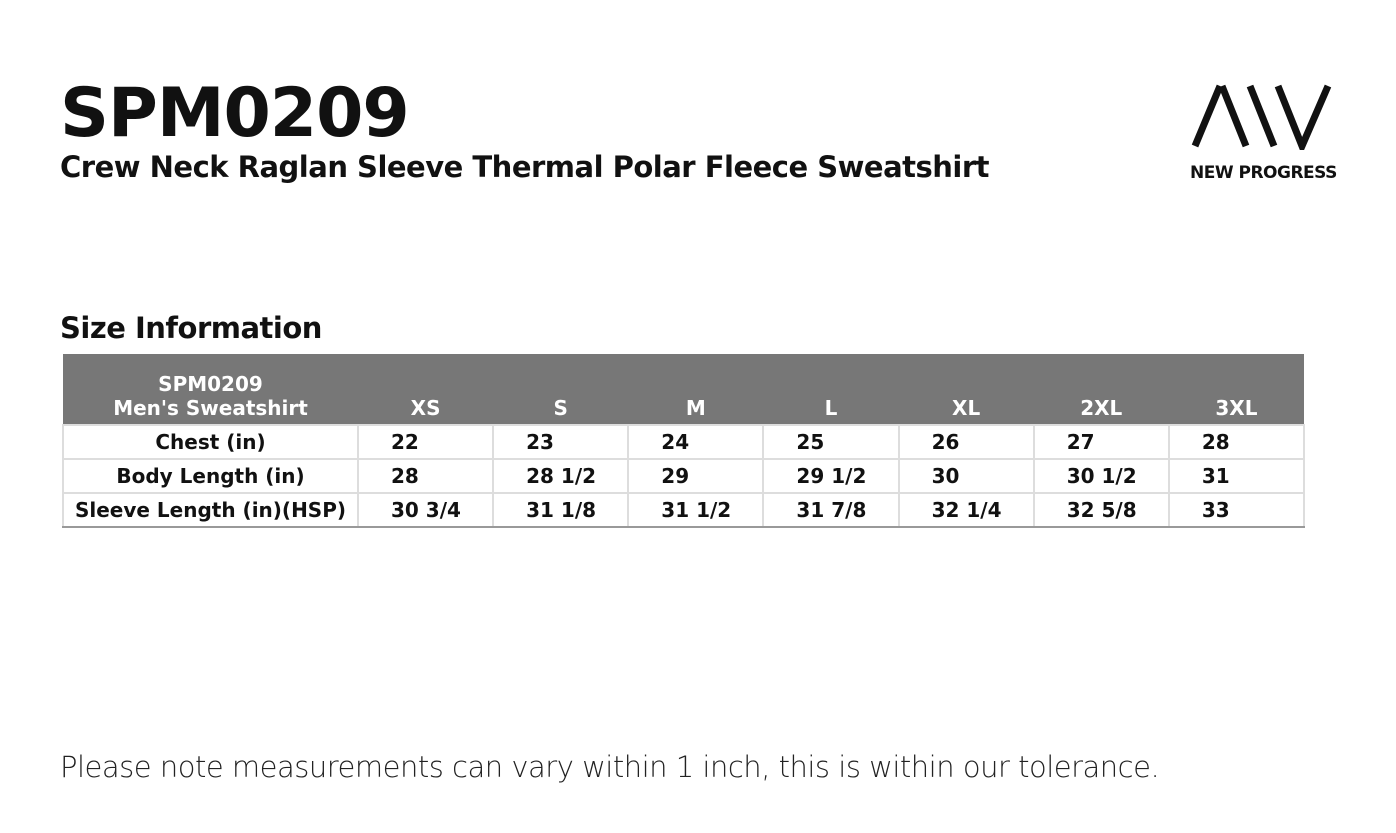 The image size is (1396, 833). Describe the element at coordinates (696, 389) in the screenshot. I see `column-header: M` at that location.